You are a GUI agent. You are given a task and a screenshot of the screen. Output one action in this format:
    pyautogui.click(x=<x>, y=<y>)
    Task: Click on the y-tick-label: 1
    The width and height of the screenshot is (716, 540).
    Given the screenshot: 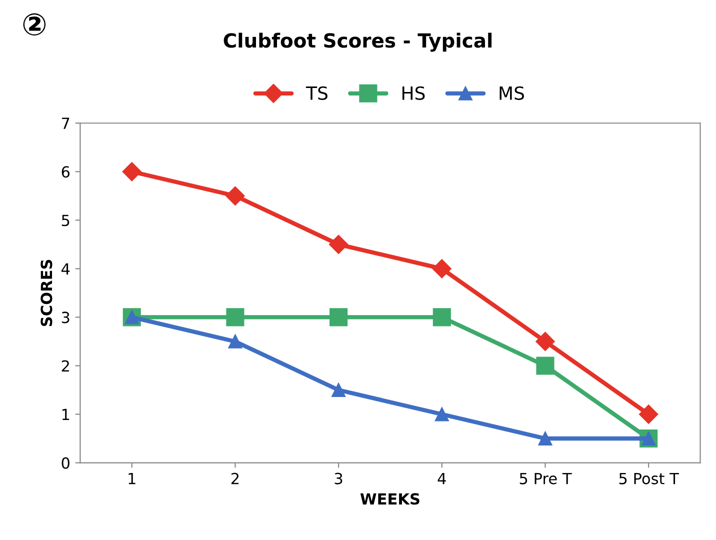 What is the action you would take?
    pyautogui.click(x=66, y=414)
    